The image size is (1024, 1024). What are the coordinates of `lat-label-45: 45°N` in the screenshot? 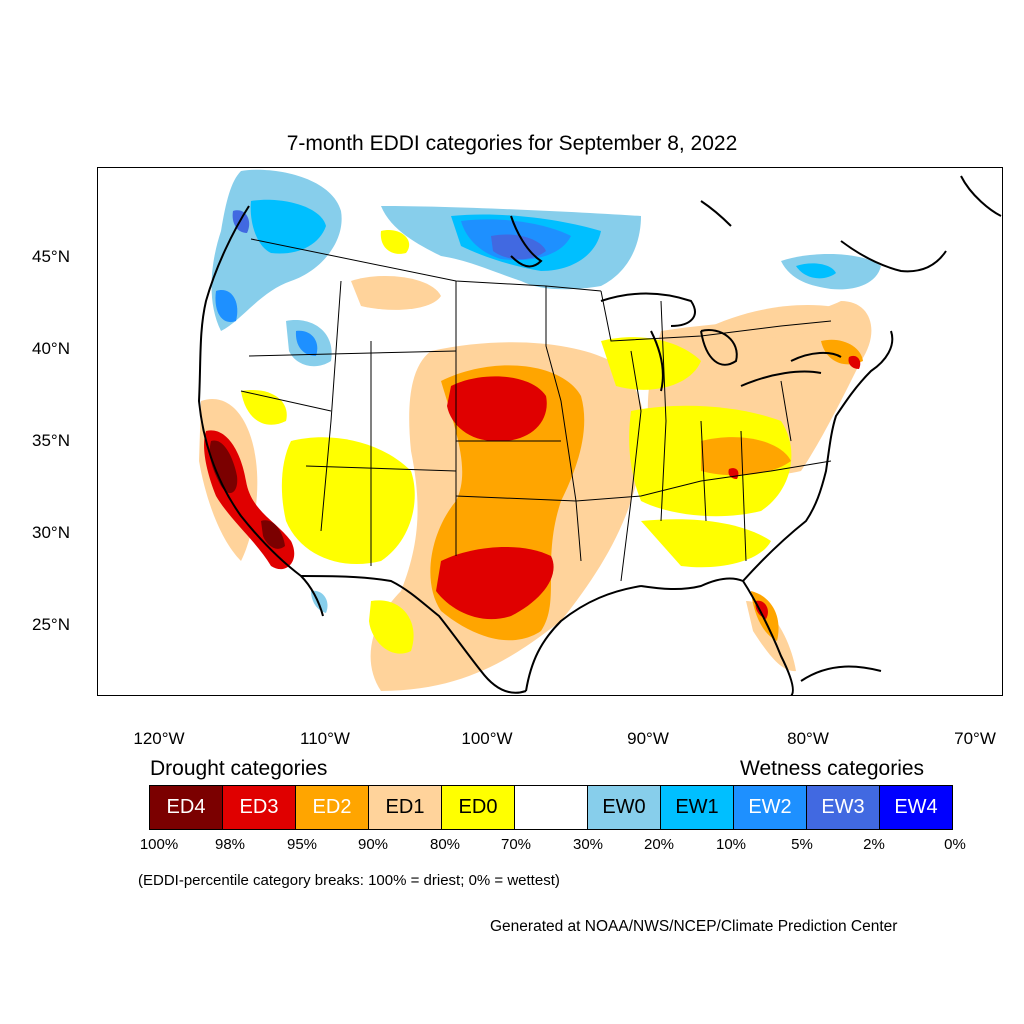 It's located at (51, 256).